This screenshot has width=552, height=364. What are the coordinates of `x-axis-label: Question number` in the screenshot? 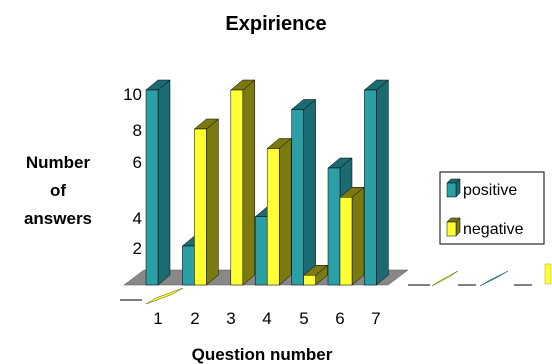 It's located at (262, 354).